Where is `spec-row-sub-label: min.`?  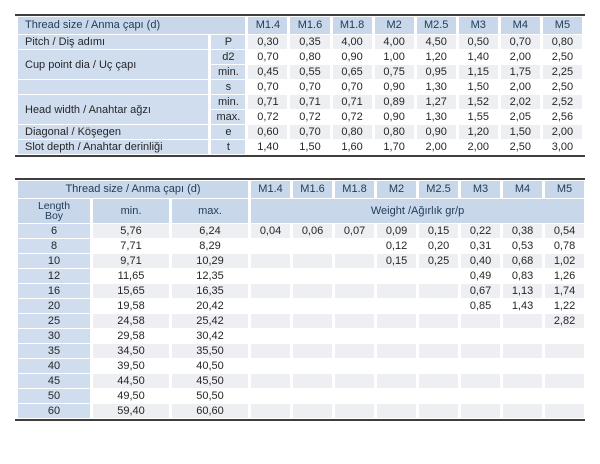 spec-row-sub-label: min. is located at coordinates (228, 102).